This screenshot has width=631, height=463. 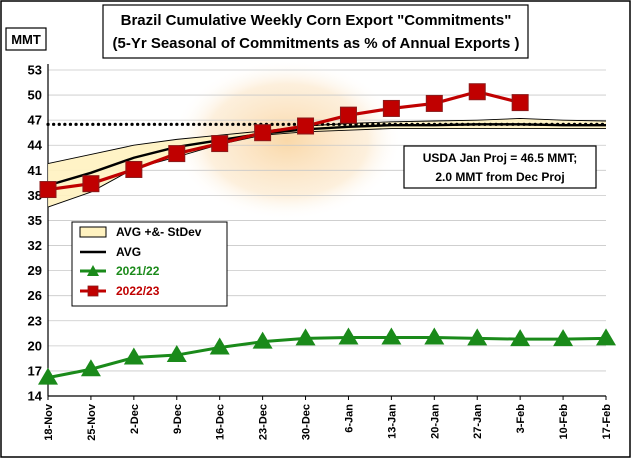 What do you see at coordinates (349, 418) in the screenshot?
I see `x-tick-label-7: 6-Jan` at bounding box center [349, 418].